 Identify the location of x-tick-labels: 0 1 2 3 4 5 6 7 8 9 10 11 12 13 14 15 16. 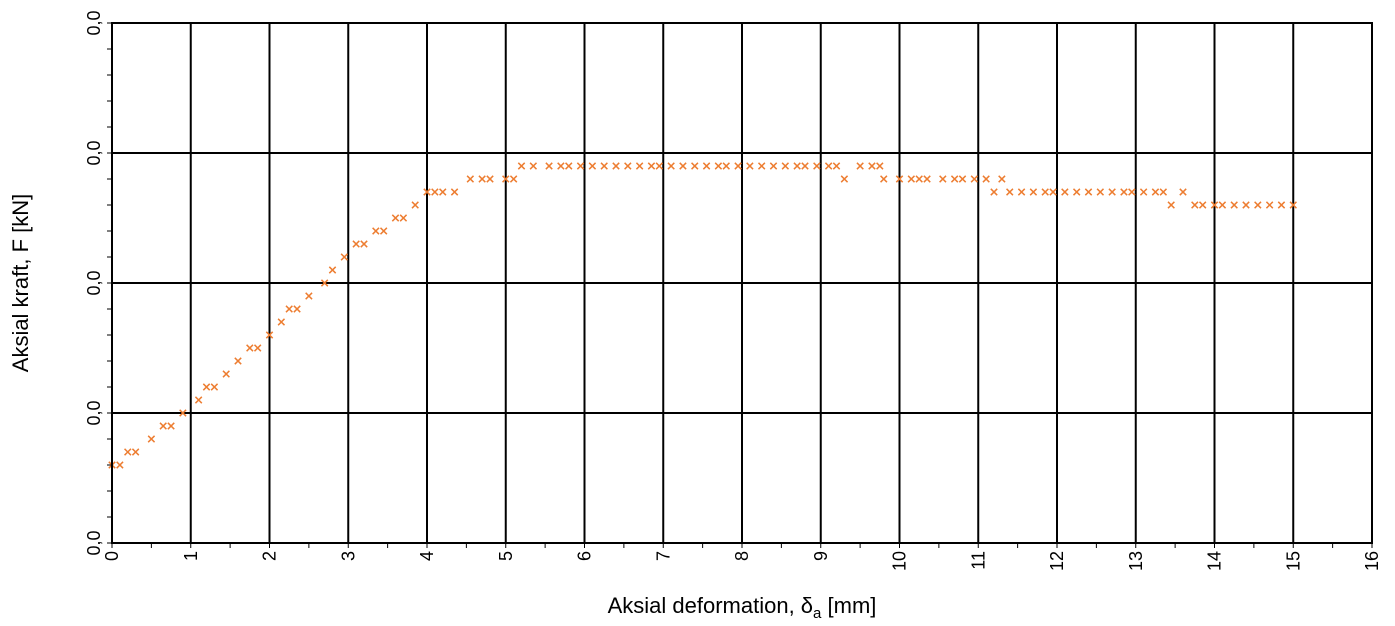
(742, 561).